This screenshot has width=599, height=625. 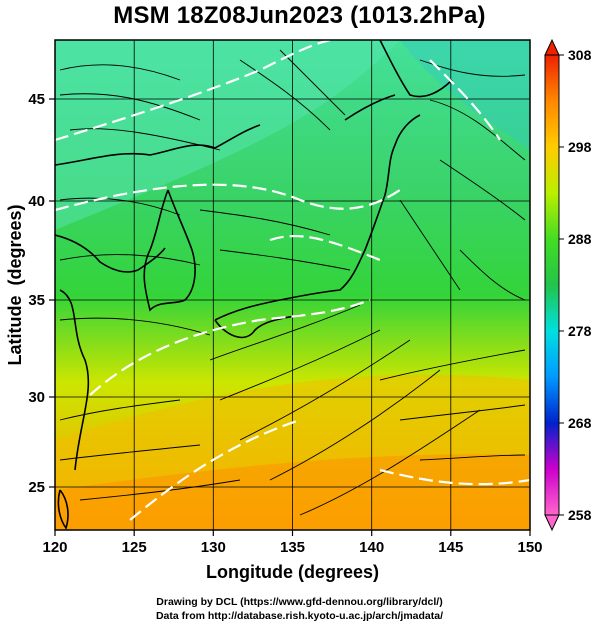 I want to click on colorbar-tick-label: 278, so click(x=580, y=331).